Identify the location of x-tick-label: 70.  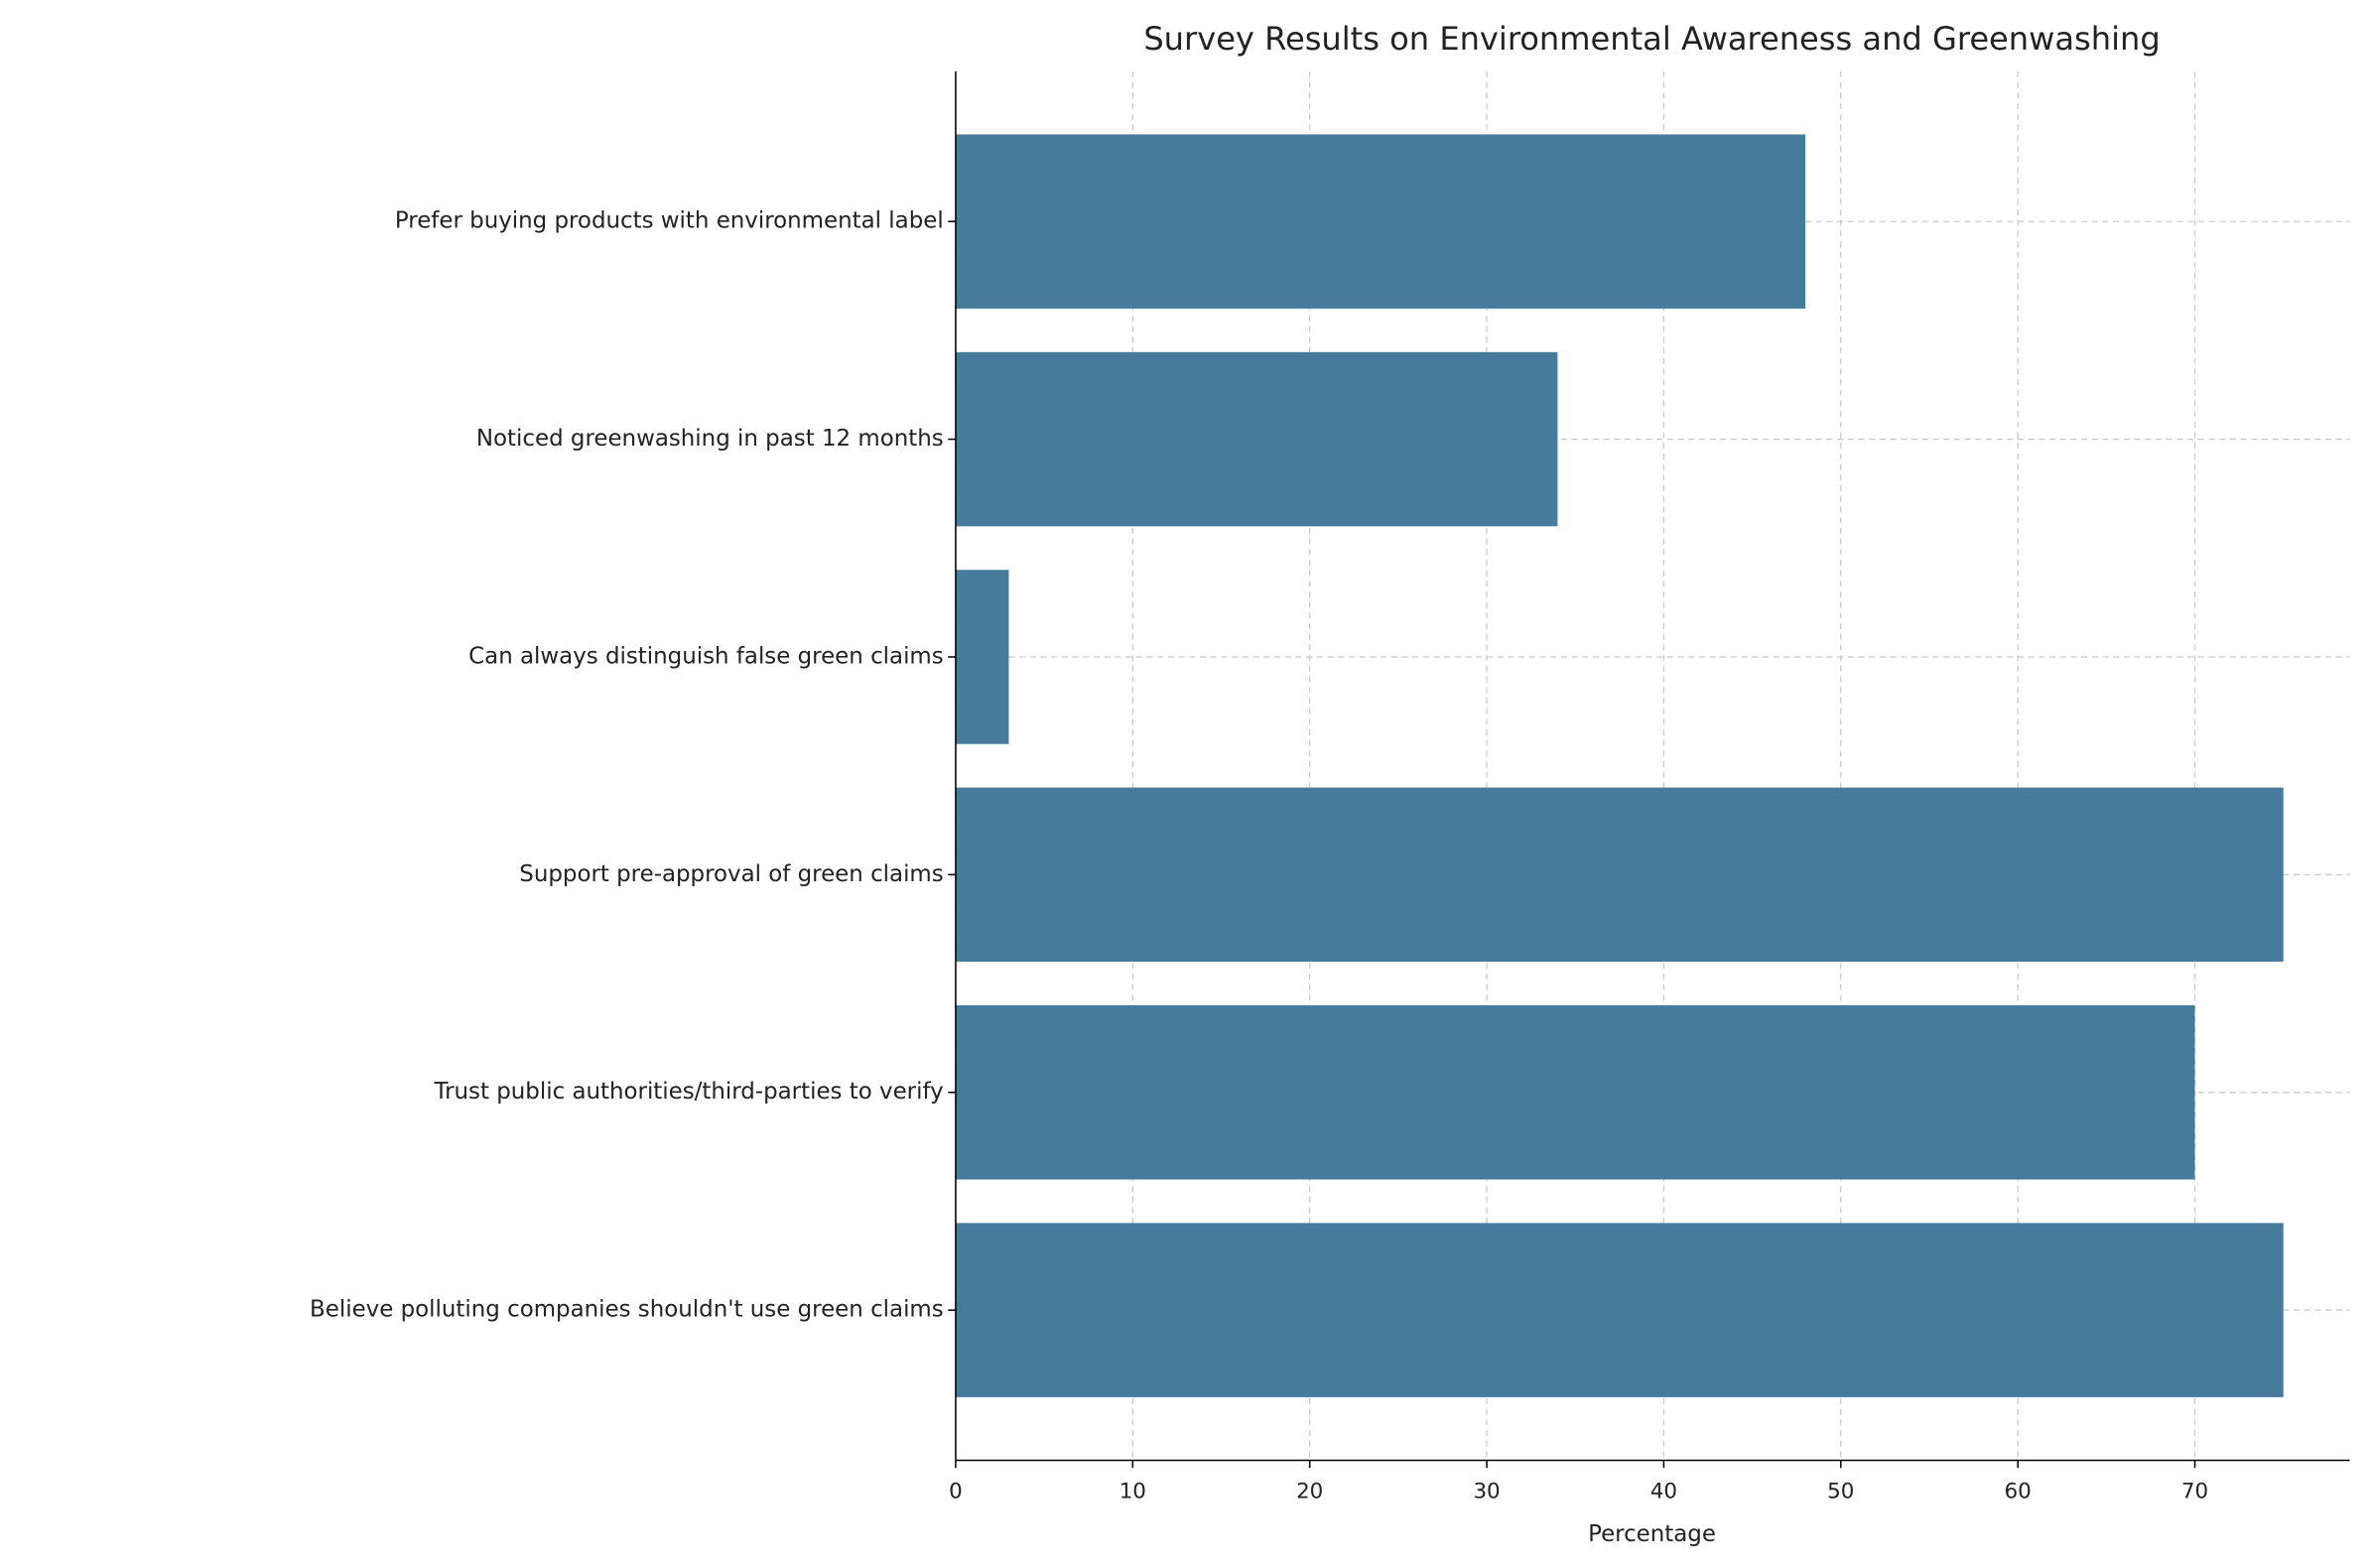
(2195, 1492).